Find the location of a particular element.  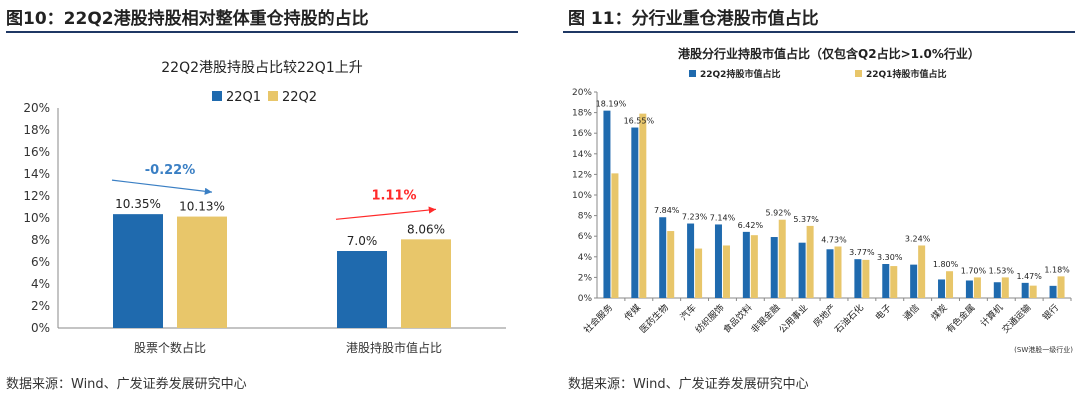

legend-label-22q1: 22Q1 is located at coordinates (243, 97).